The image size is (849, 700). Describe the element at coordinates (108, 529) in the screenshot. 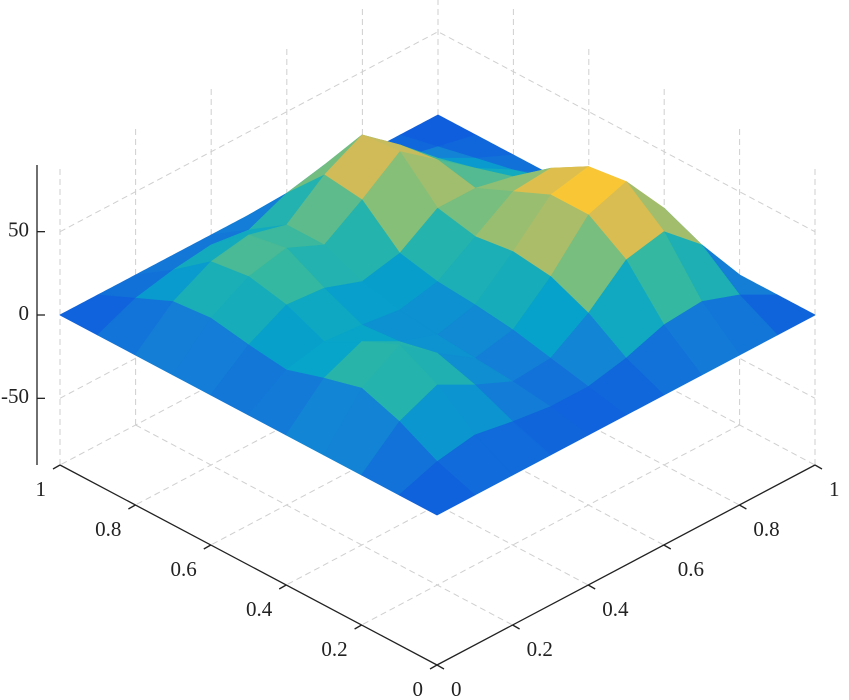

I see `y-tick-label: 0.8` at that location.